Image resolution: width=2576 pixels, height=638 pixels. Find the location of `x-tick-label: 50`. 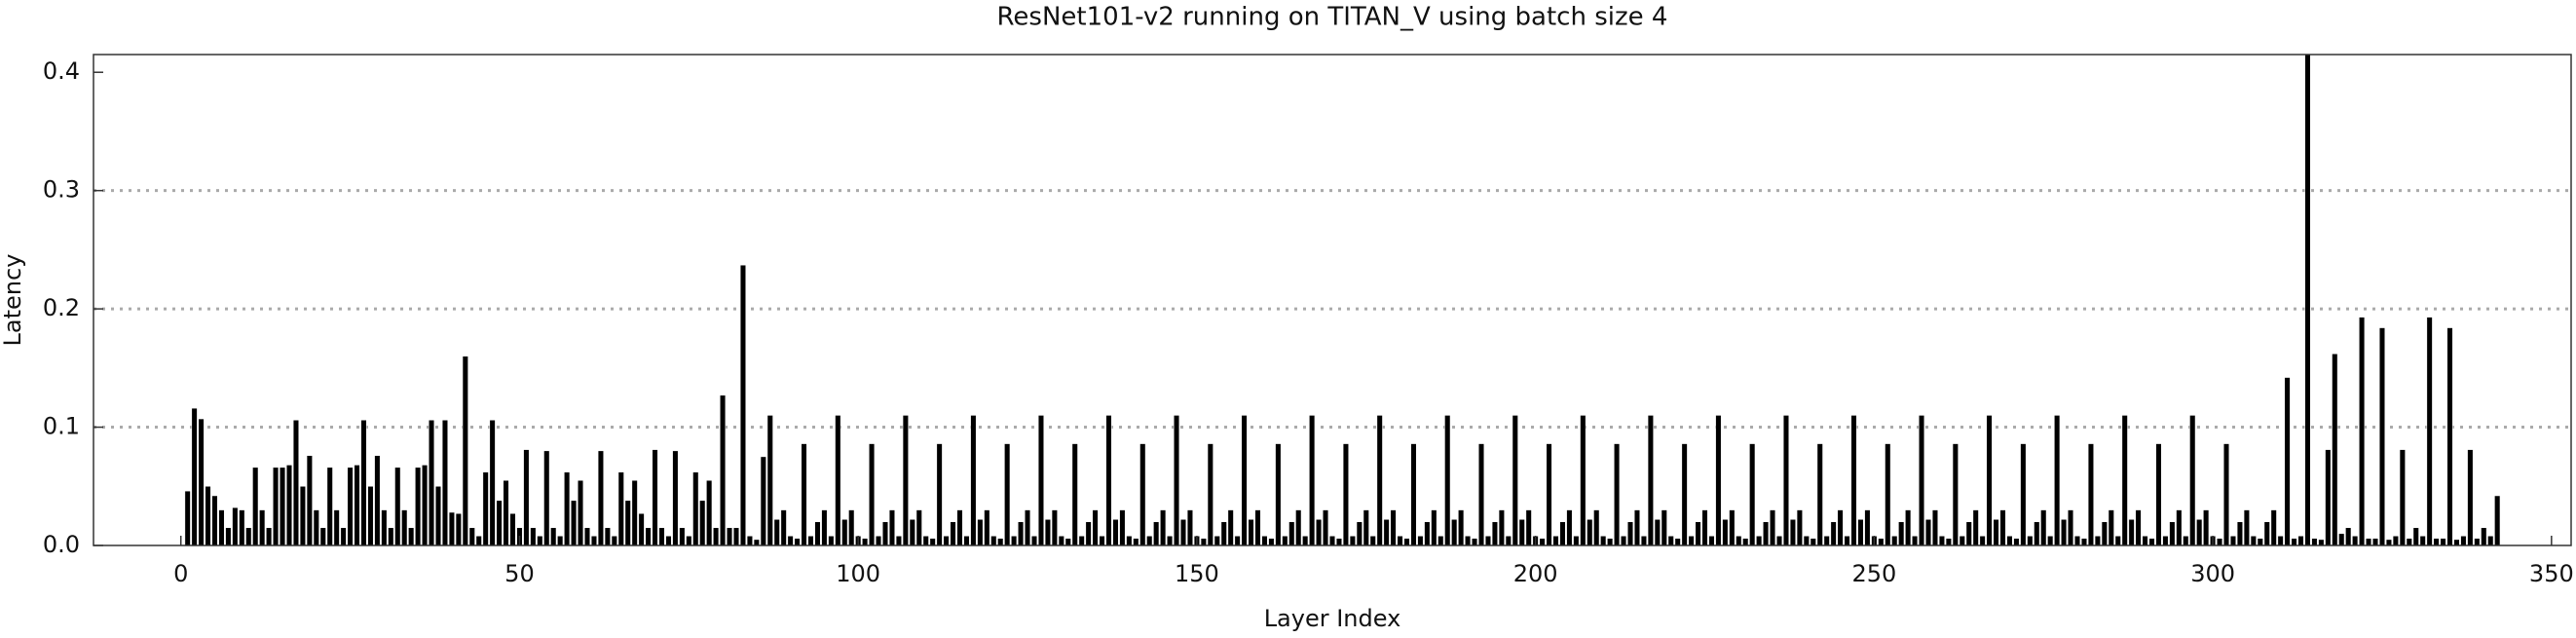

x-tick-label: 50 is located at coordinates (519, 574).